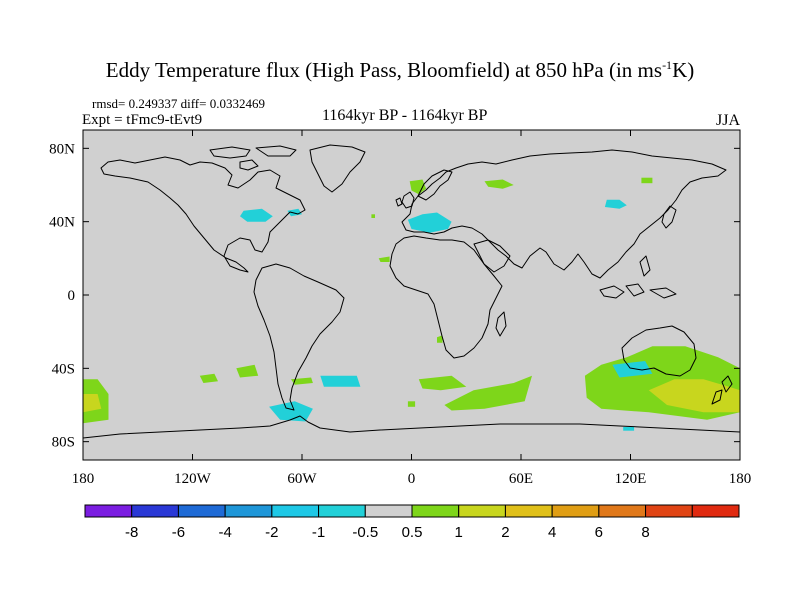 The image size is (800, 600). What do you see at coordinates (72, 296) in the screenshot?
I see `lat-tick-label: 0` at bounding box center [72, 296].